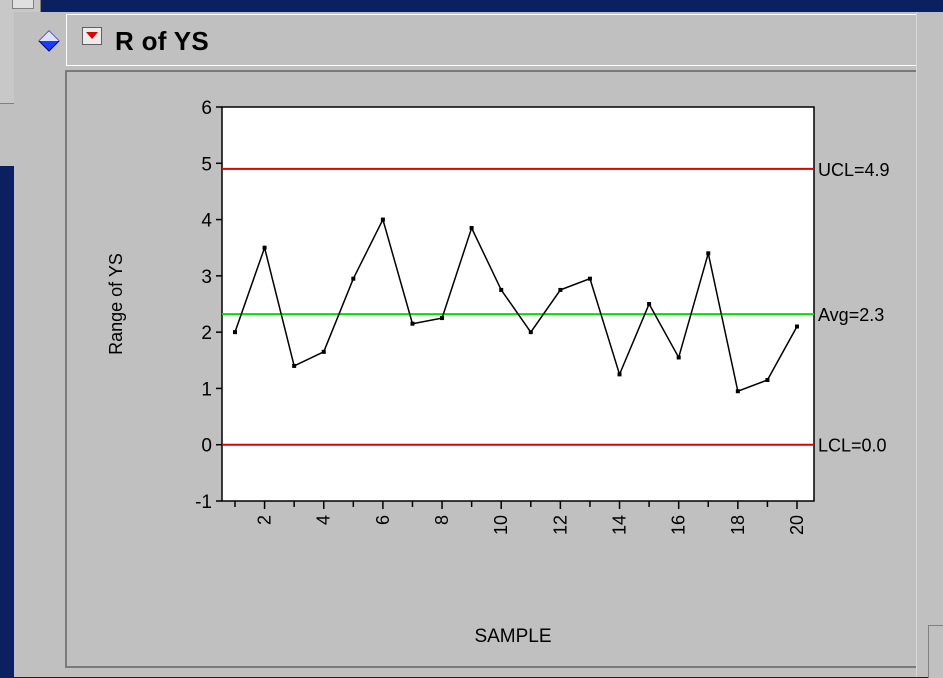  Describe the element at coordinates (23, 4) in the screenshot. I see `left-panel-tab` at that location.